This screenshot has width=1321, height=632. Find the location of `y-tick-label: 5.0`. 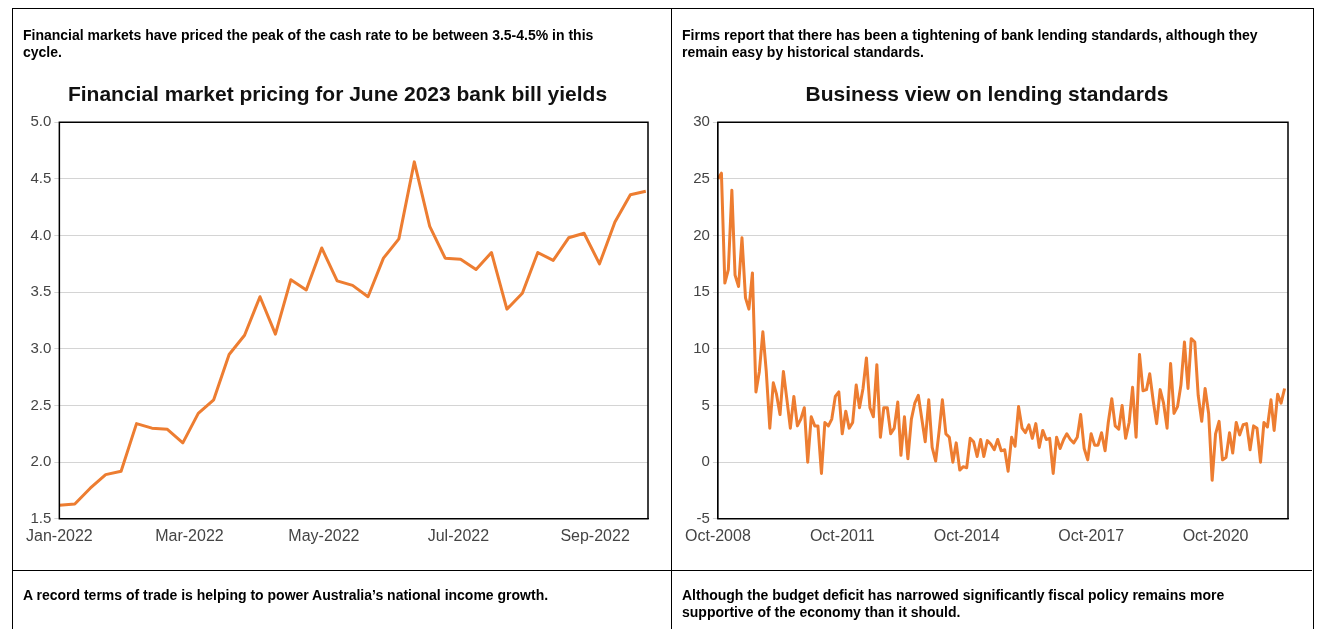

y-tick-label: 5.0 is located at coordinates (41, 121).